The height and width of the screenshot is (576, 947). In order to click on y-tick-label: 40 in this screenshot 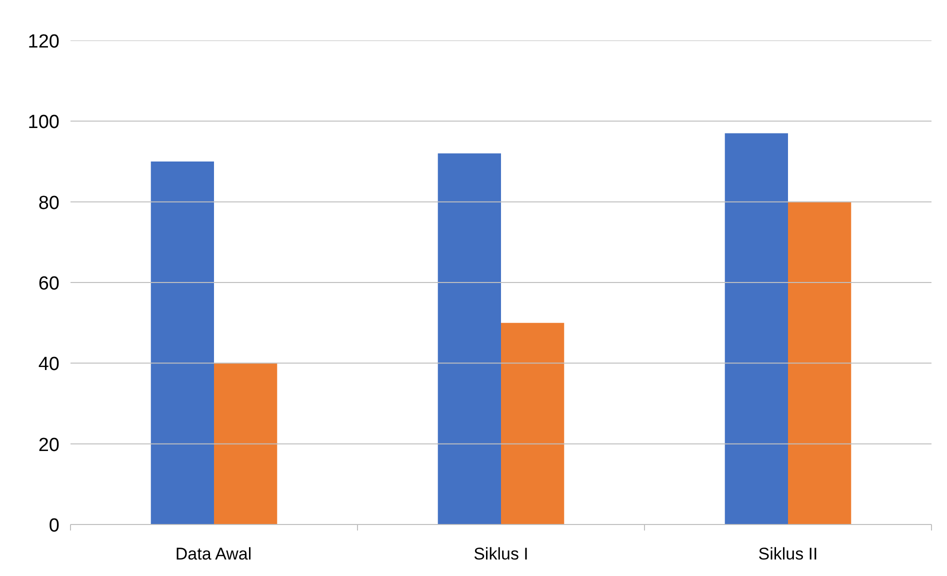, I will do `click(49, 365)`.